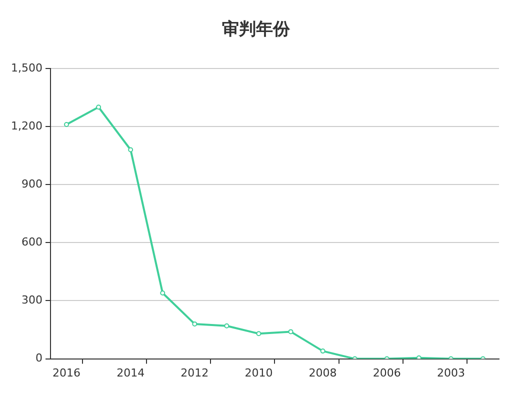 The height and width of the screenshot is (397, 506). Describe the element at coordinates (386, 373) in the screenshot. I see `x-tick-label: 2006` at that location.